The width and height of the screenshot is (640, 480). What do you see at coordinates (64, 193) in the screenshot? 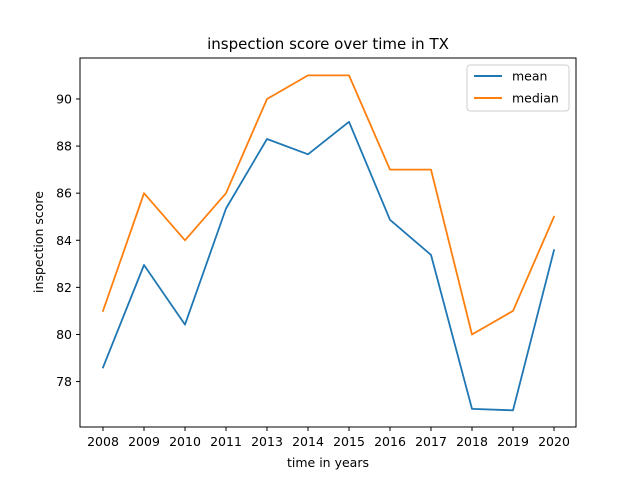
I see `y-tick-label: 86` at bounding box center [64, 193].